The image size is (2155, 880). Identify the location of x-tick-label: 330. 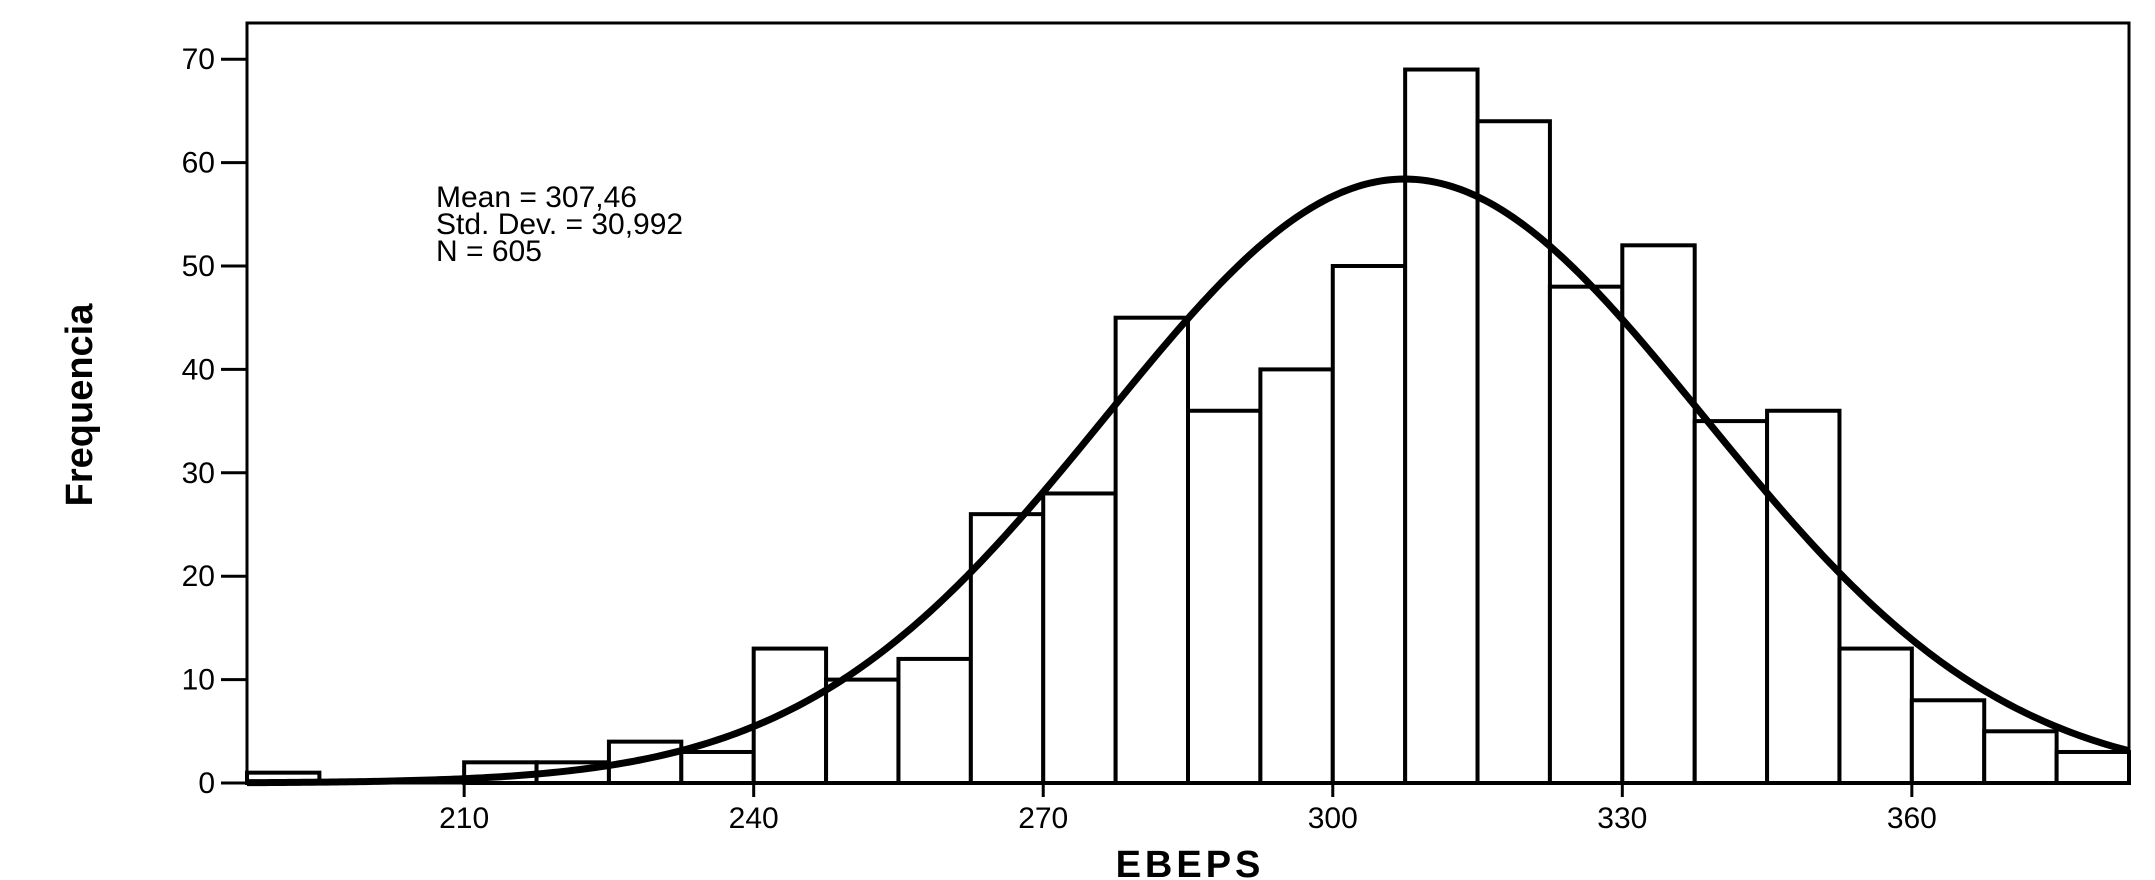
(1622, 818).